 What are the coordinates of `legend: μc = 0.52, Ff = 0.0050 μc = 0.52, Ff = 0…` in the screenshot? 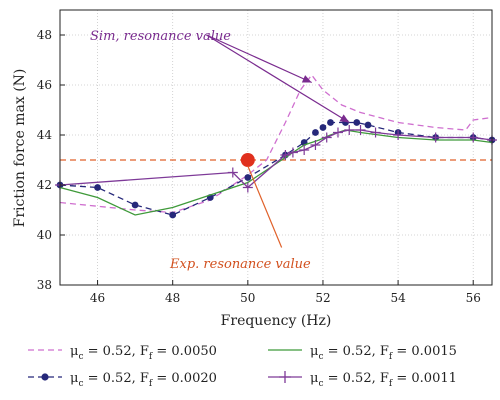 It's located at (242, 366).